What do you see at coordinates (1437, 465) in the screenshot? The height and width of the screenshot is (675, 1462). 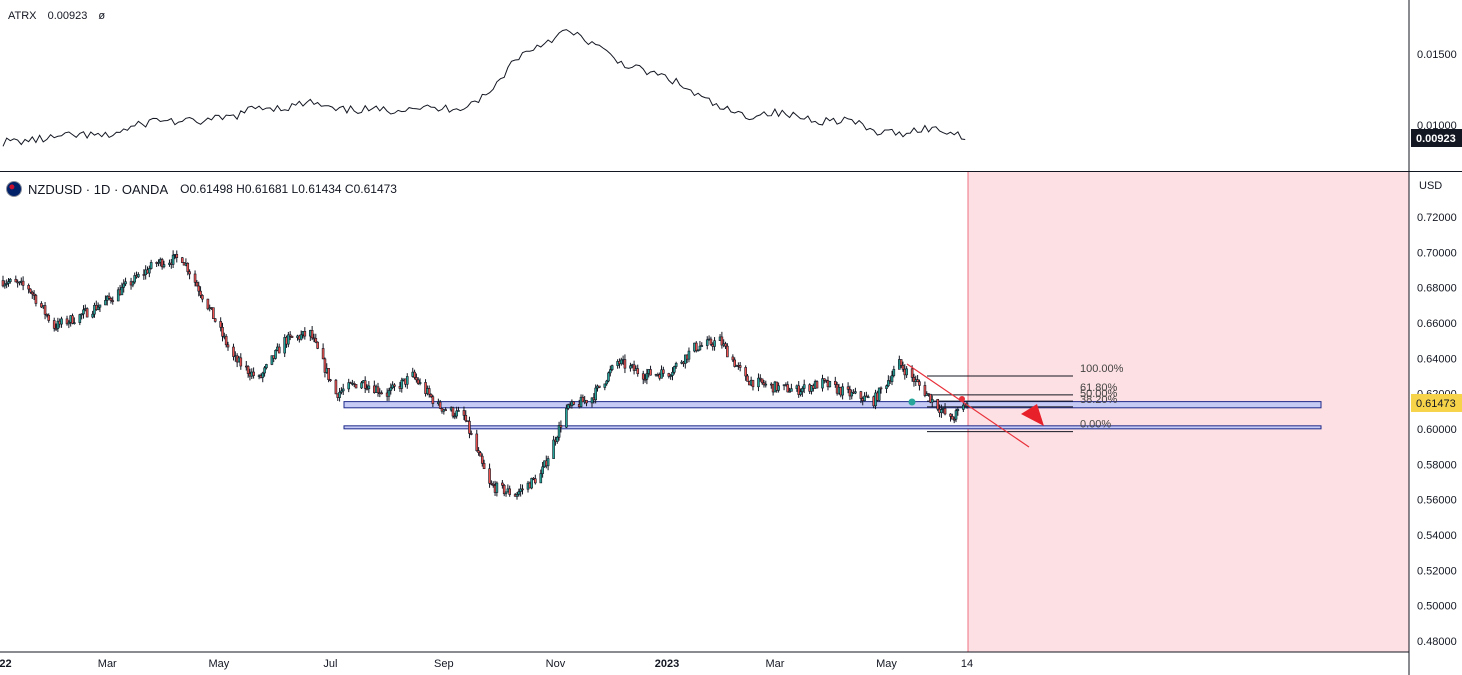 I see `price-axis-tick: 0.58000` at bounding box center [1437, 465].